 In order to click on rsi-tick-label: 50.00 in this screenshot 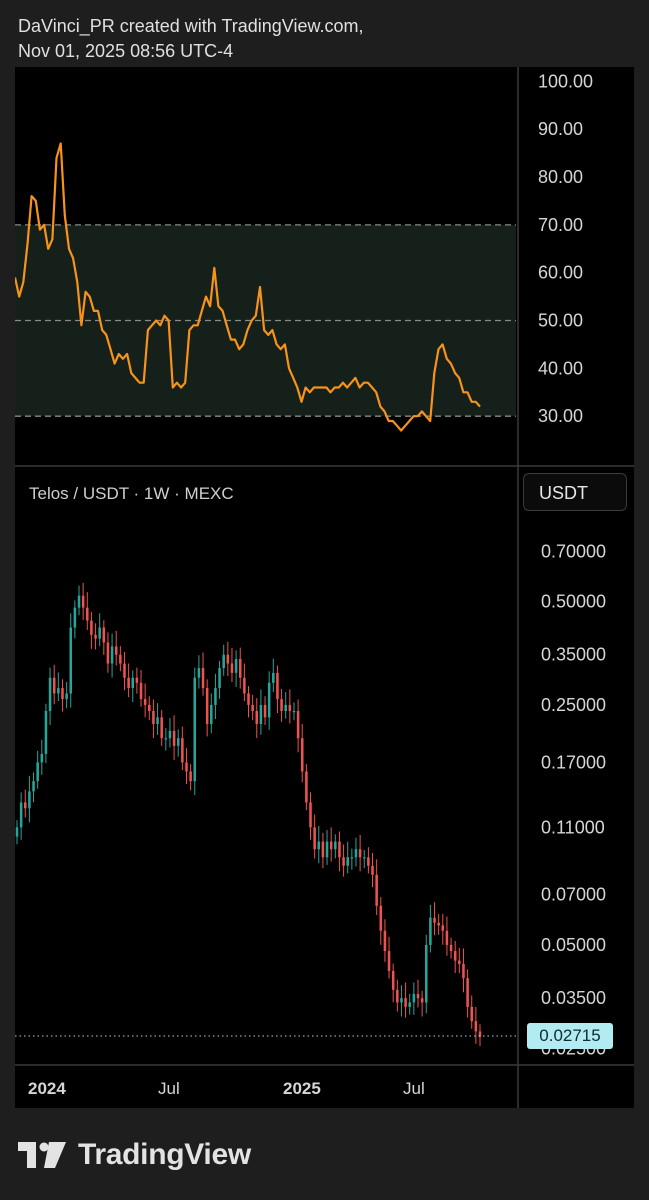, I will do `click(560, 321)`.